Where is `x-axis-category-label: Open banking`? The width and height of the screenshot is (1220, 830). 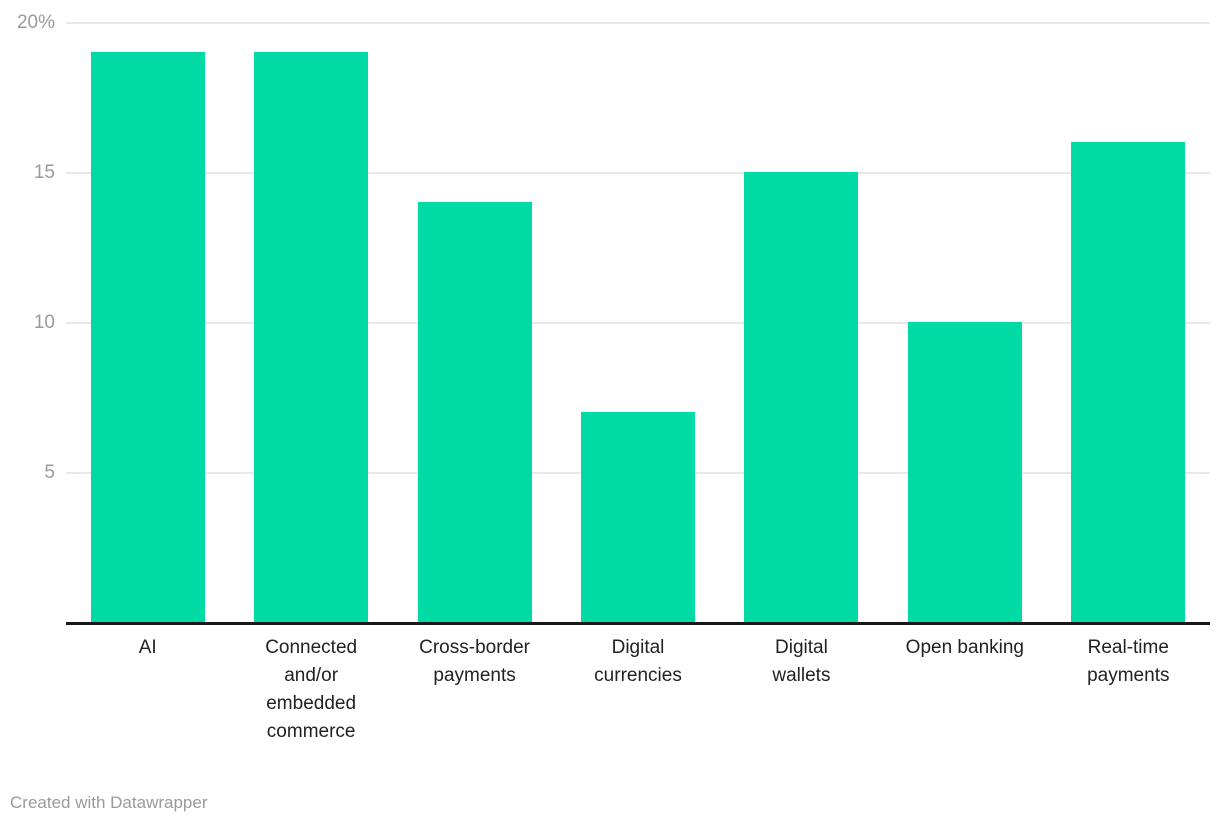
x-axis-category-label: Open banking is located at coordinates (964, 647).